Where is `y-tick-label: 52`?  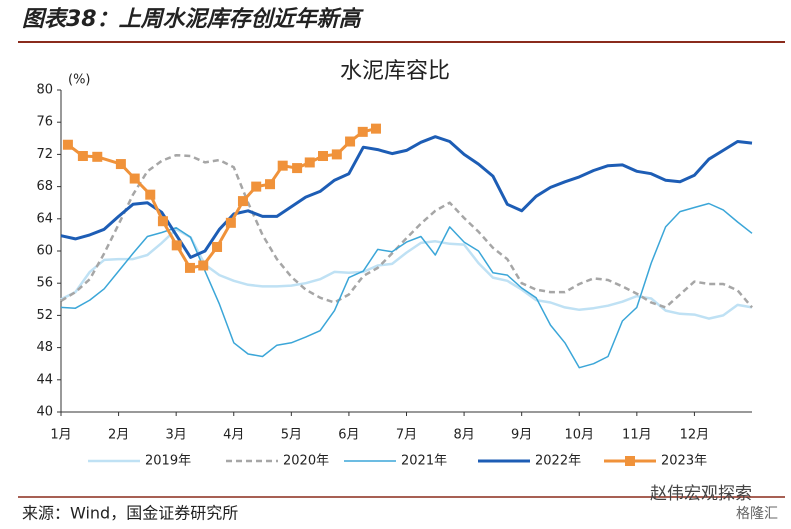 y-tick-label: 52 is located at coordinates (44, 315).